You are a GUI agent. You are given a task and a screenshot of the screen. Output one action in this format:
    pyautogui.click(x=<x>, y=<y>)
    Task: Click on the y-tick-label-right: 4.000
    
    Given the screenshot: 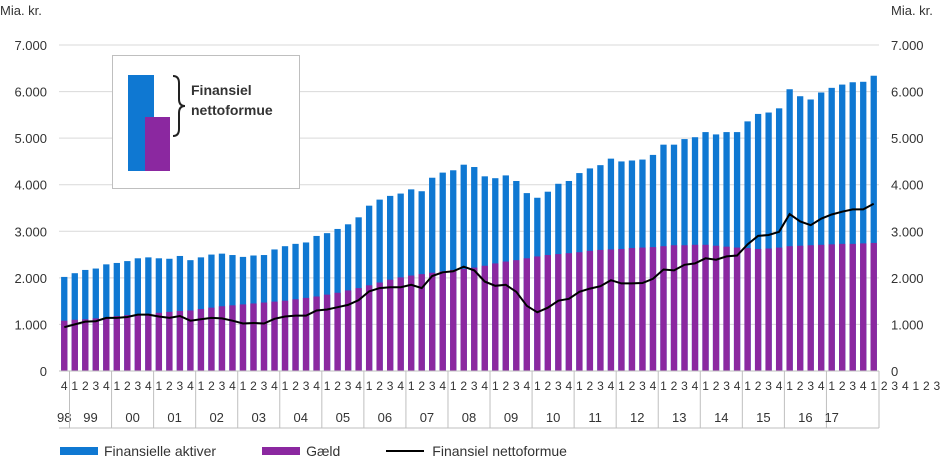 What is the action you would take?
    pyautogui.click(x=907, y=185)
    